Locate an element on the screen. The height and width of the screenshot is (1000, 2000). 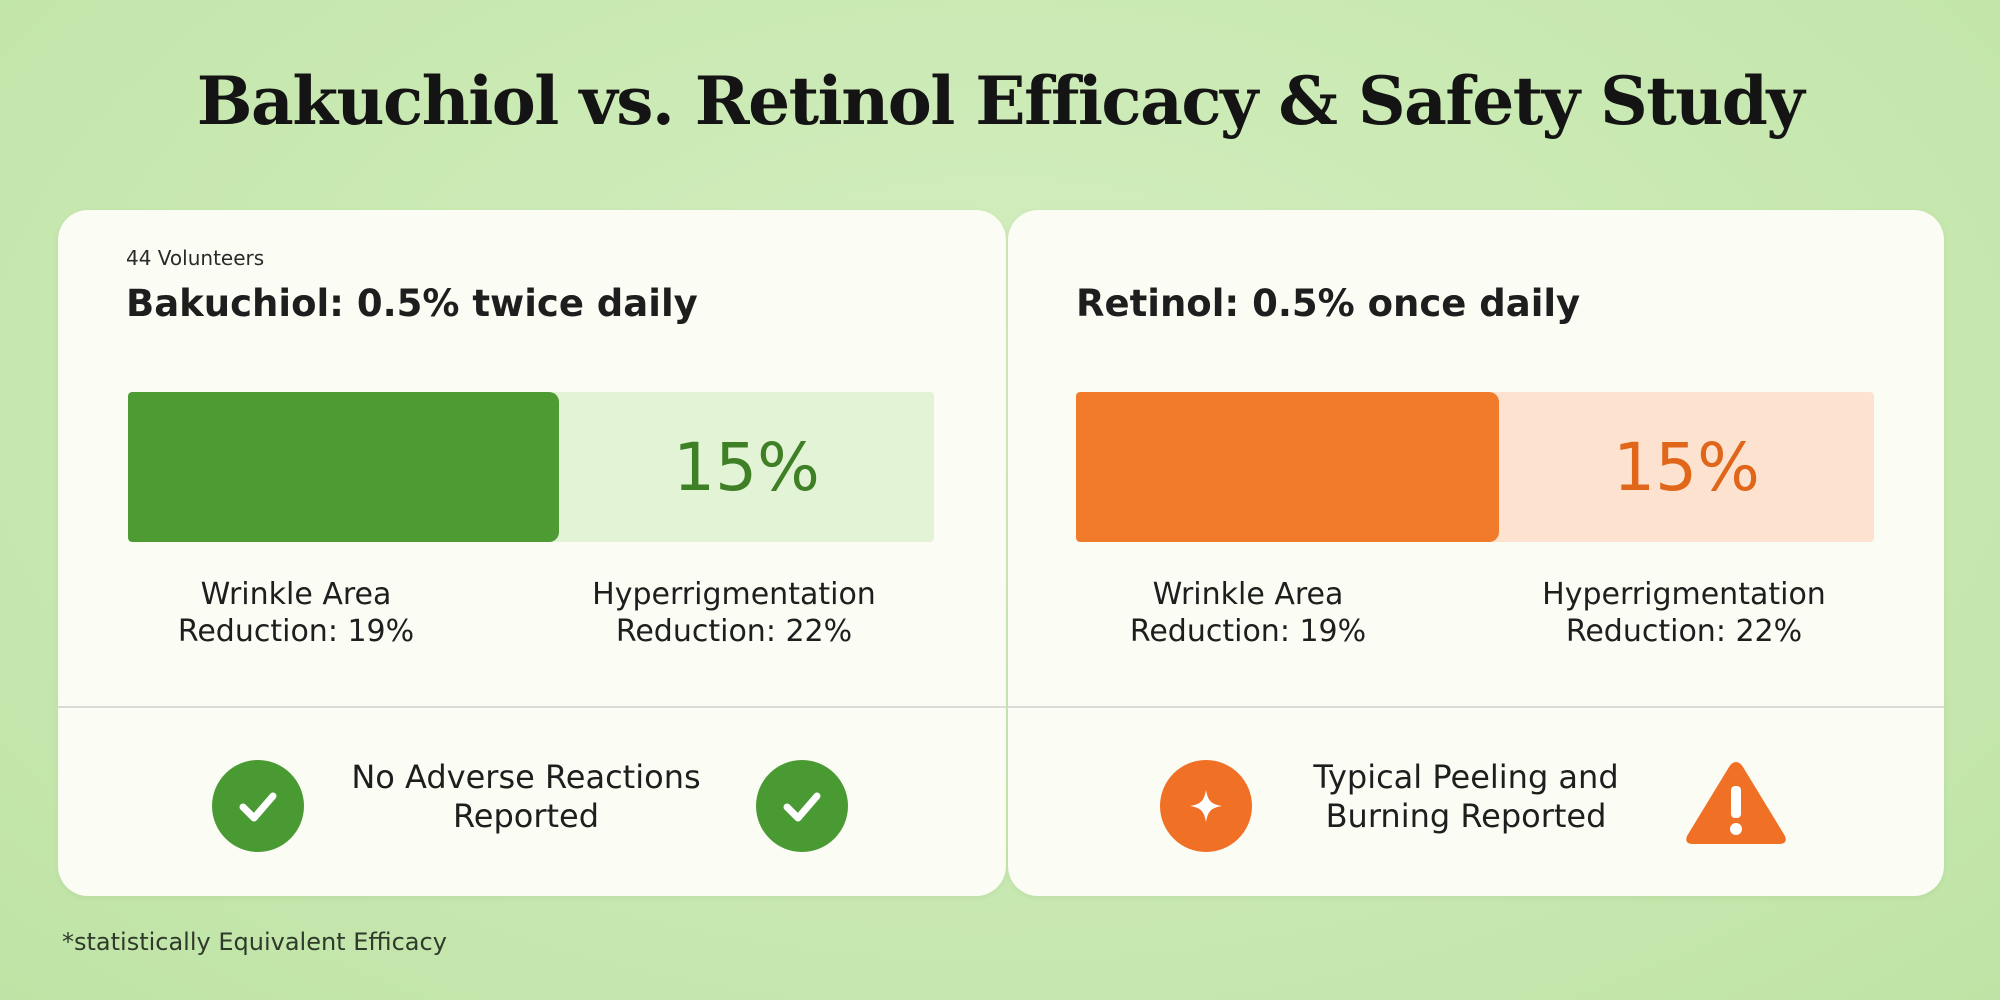
bakuchiol-heading: Bakuchiol: 0.5% twice daily is located at coordinates (412, 303).